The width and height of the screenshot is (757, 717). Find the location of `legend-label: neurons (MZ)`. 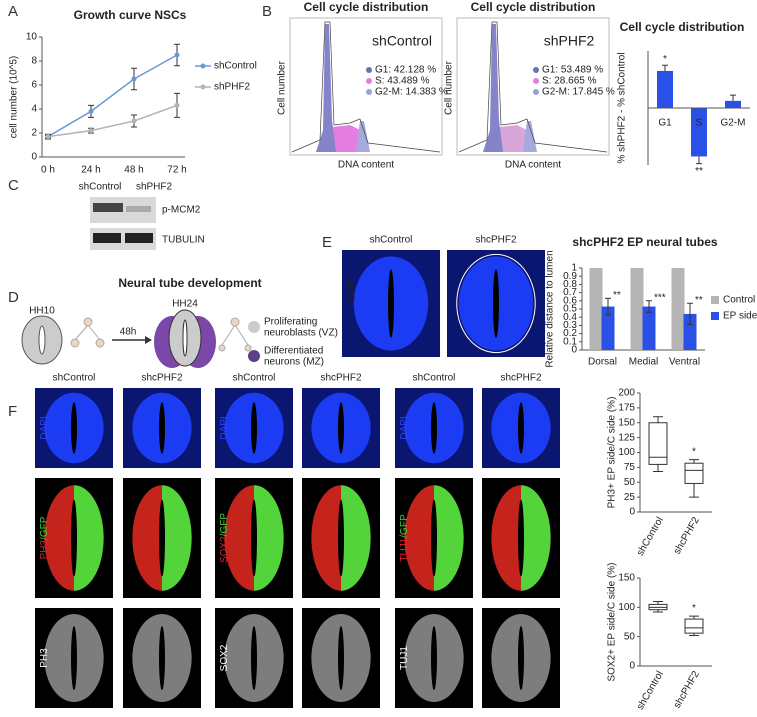

legend-label: neurons (MZ) is located at coordinates (294, 362).